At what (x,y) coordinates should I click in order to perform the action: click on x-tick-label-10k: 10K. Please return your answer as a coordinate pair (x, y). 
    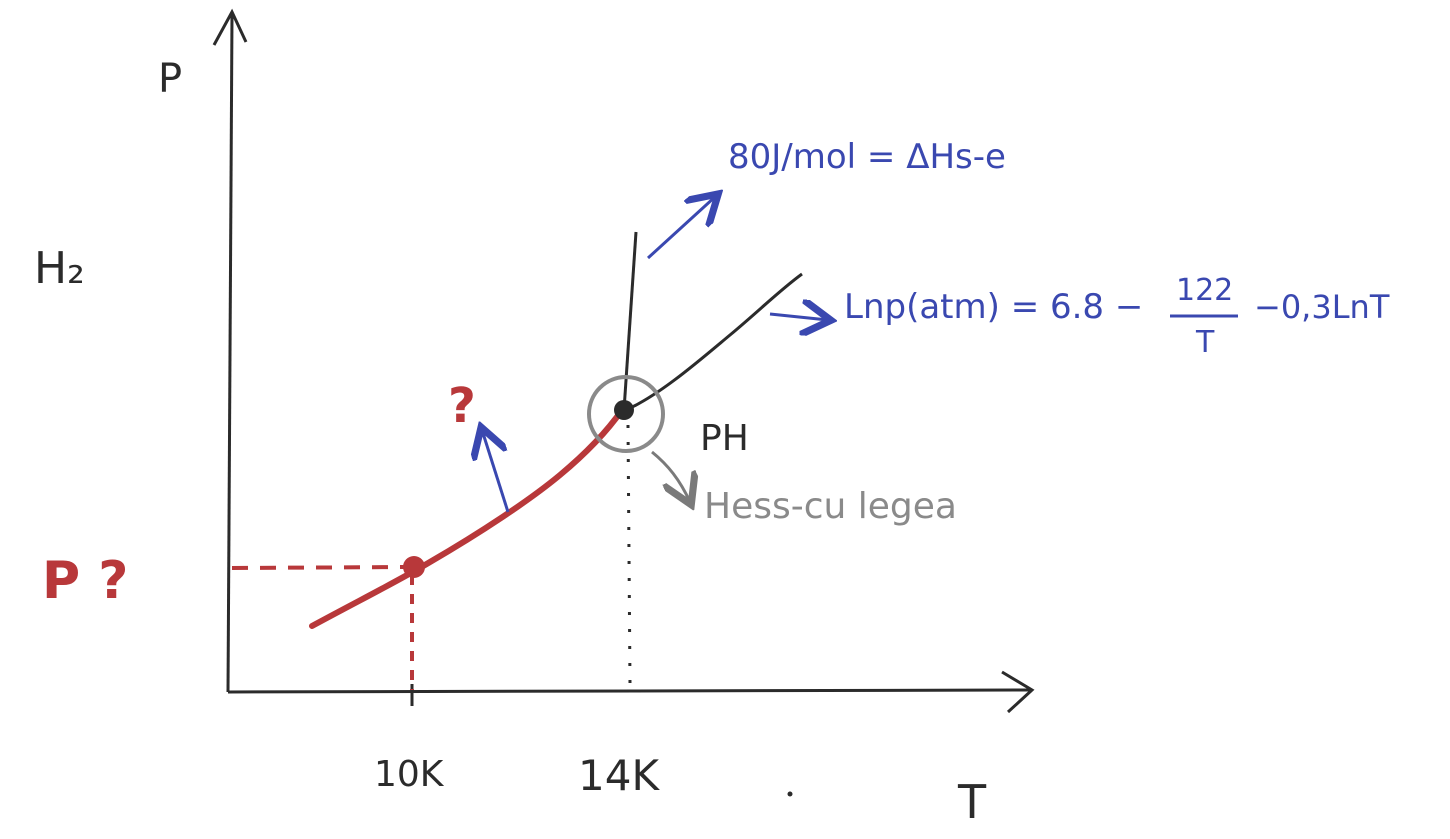
    Looking at the image, I should click on (409, 774).